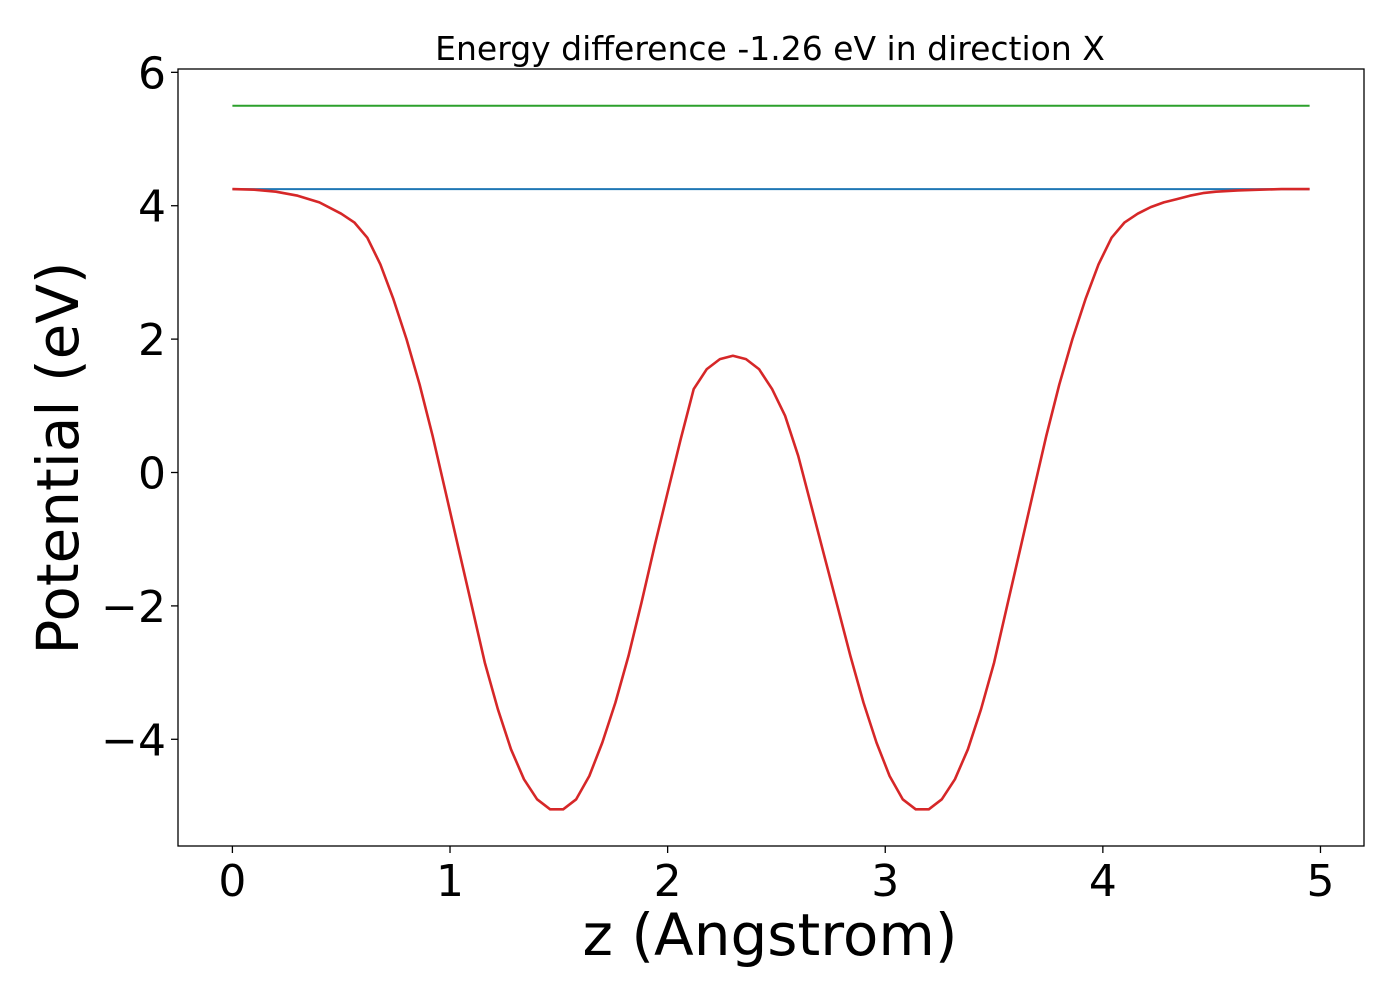 The image size is (1400, 1000). What do you see at coordinates (152, 474) in the screenshot?
I see `y-tick-label: 0` at bounding box center [152, 474].